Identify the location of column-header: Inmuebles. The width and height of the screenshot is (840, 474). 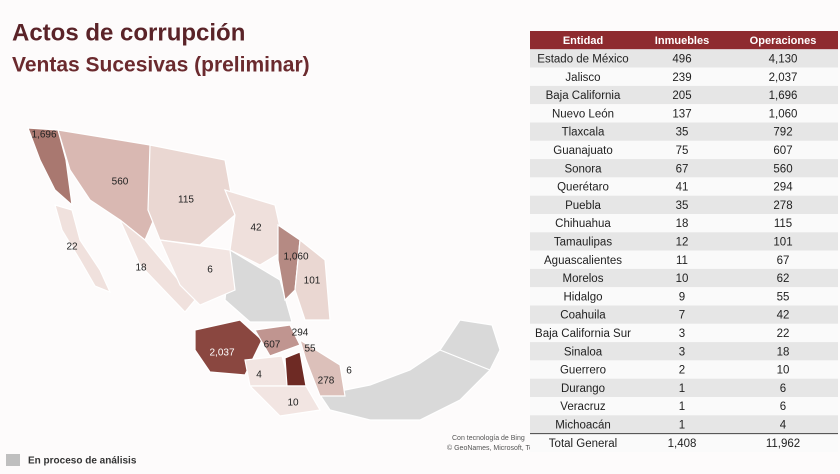
(682, 41).